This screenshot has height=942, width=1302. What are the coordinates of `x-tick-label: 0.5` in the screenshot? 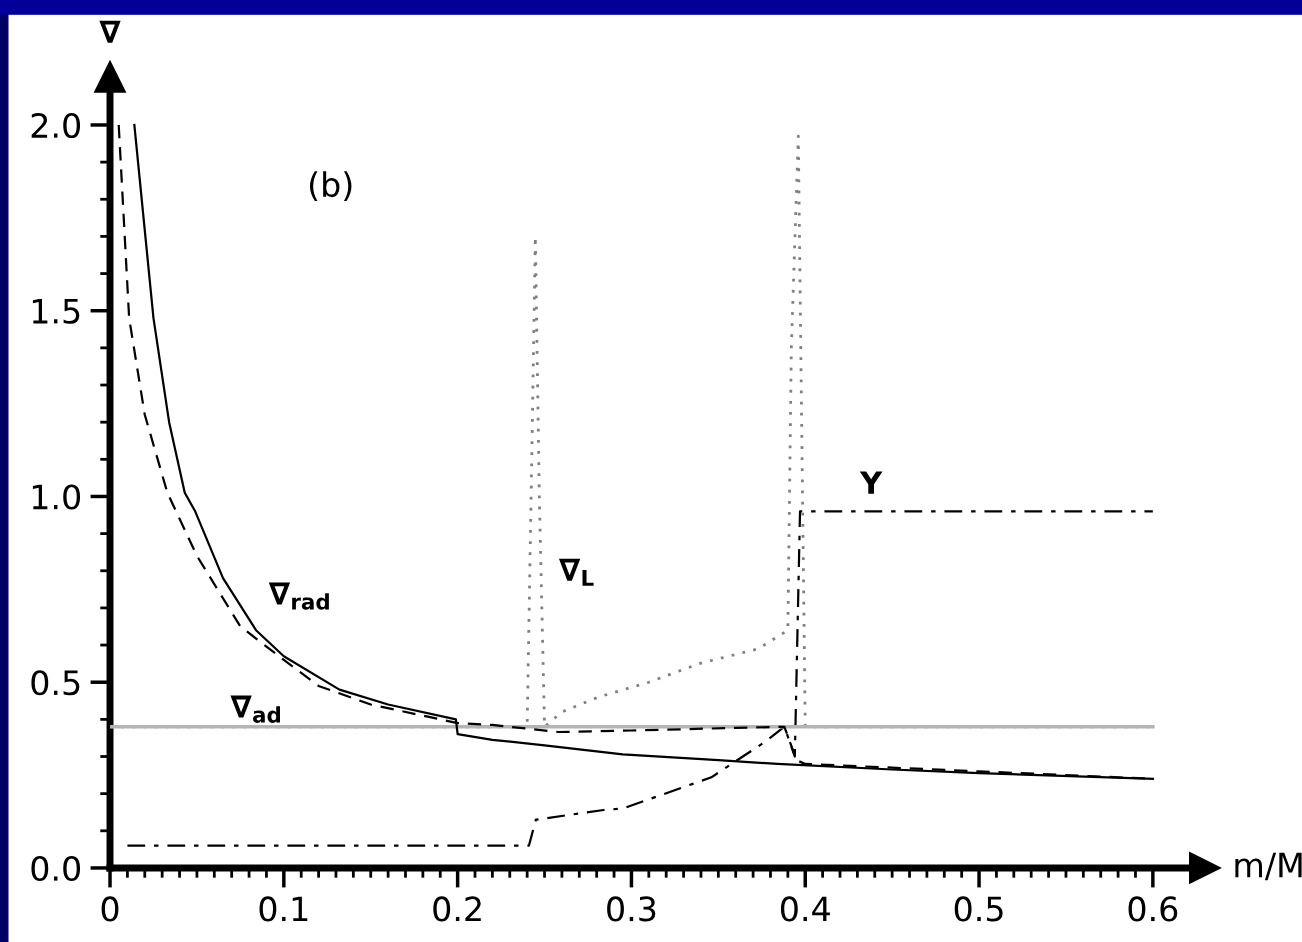 It's located at (978, 909).